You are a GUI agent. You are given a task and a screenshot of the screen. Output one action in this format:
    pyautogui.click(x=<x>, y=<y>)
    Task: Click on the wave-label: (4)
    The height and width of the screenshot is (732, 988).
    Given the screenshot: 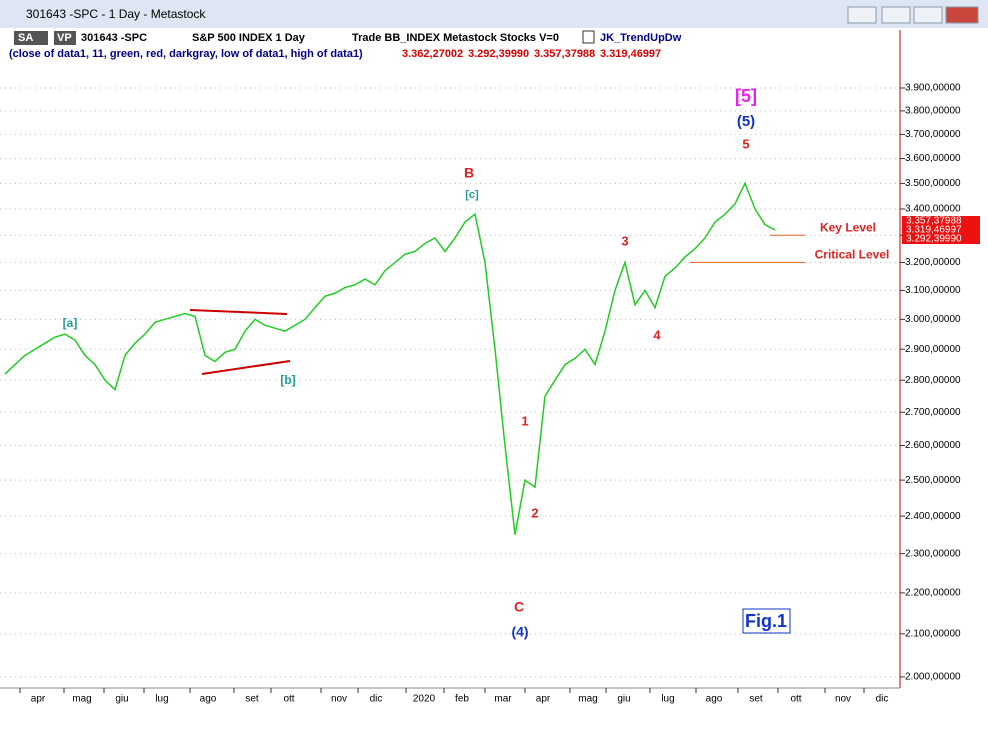 What is the action you would take?
    pyautogui.click(x=519, y=632)
    